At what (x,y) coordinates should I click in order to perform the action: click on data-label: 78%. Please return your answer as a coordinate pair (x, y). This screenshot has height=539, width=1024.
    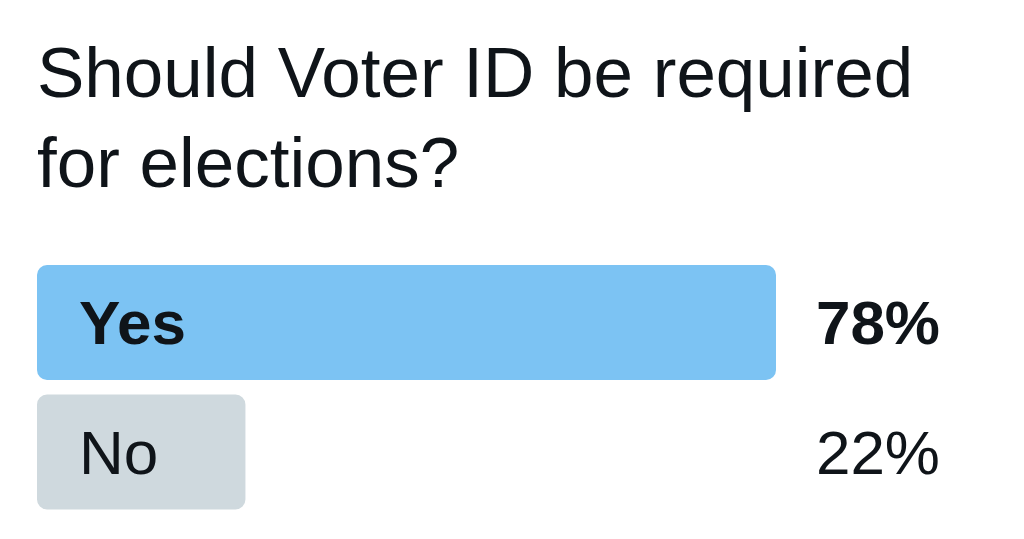
    Looking at the image, I should click on (877, 322).